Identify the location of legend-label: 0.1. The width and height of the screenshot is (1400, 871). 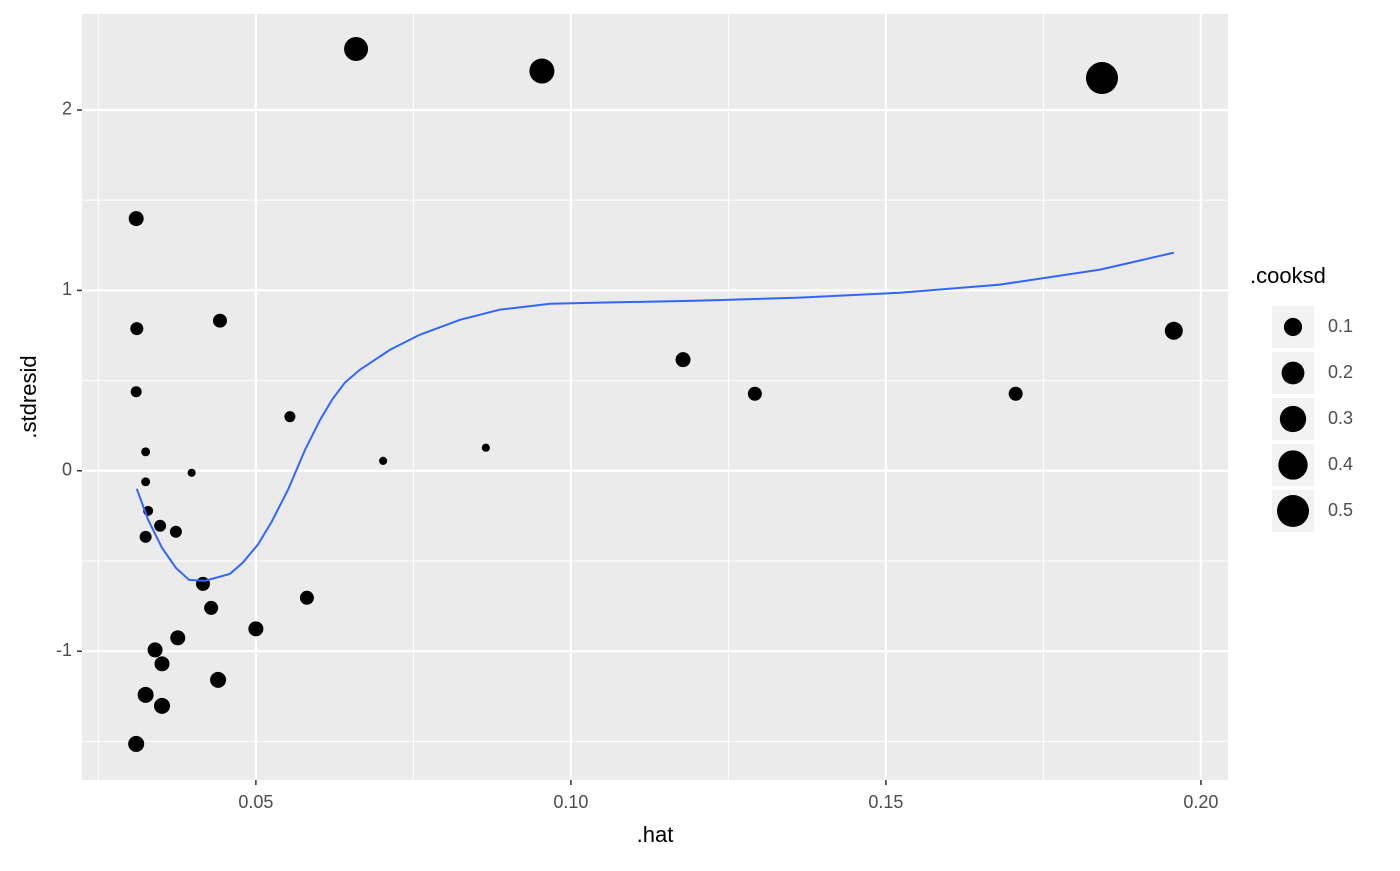
(1340, 326).